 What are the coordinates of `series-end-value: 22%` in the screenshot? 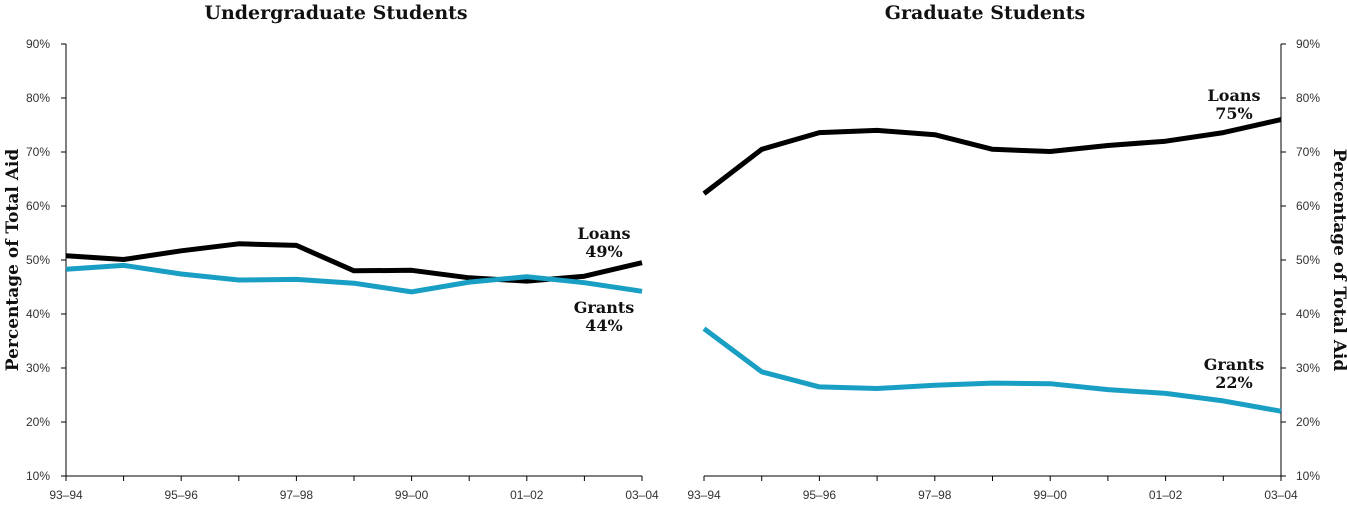 It's located at (1233, 382).